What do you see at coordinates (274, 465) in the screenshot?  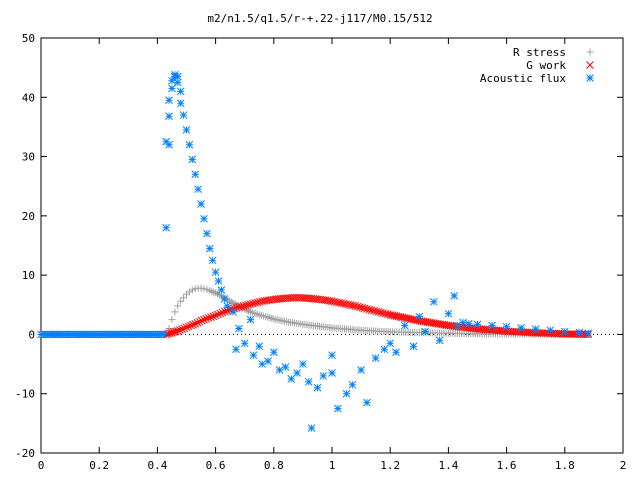 I see `x-tick-label: 0.8` at bounding box center [274, 465].